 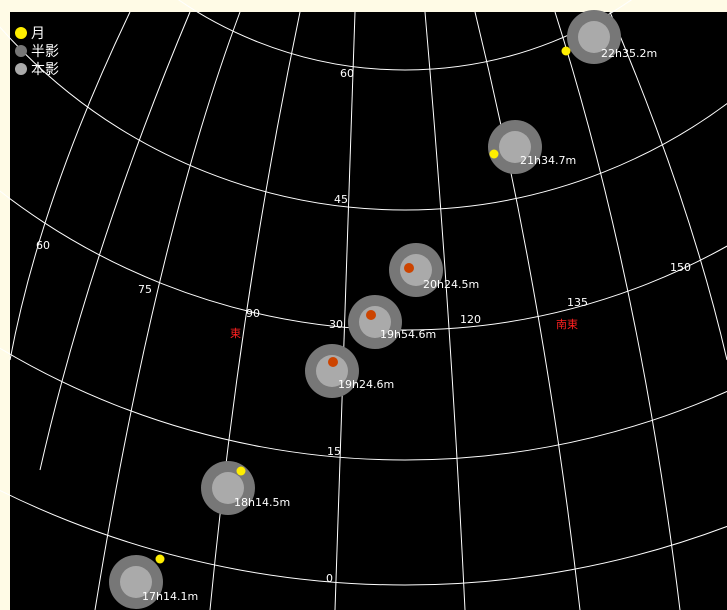 What do you see at coordinates (347, 73) in the screenshot?
I see `alt-label: 60` at bounding box center [347, 73].